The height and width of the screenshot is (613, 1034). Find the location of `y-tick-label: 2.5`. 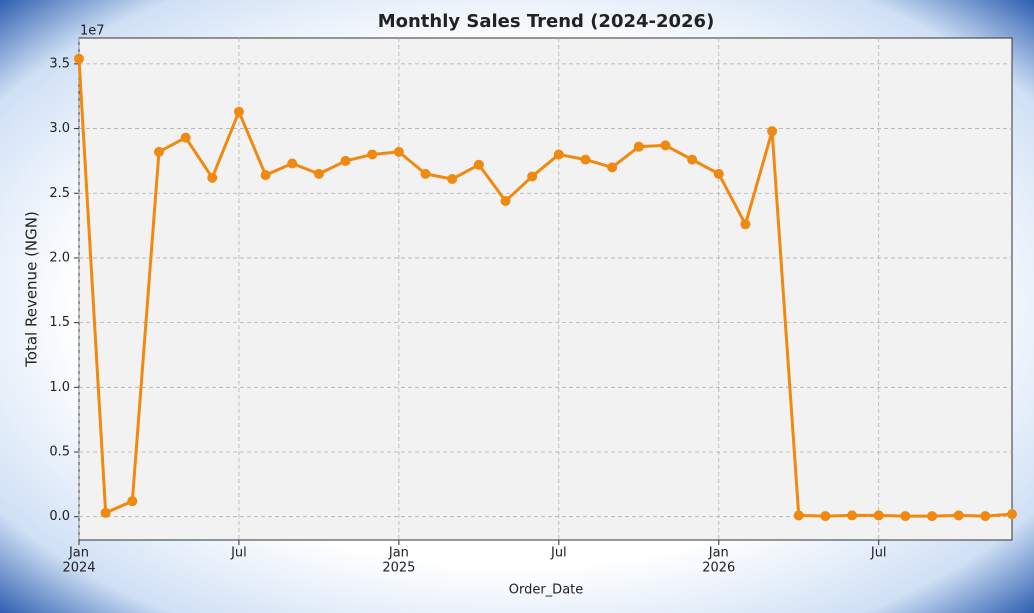

y-tick-label: 2.5 is located at coordinates (59, 193).